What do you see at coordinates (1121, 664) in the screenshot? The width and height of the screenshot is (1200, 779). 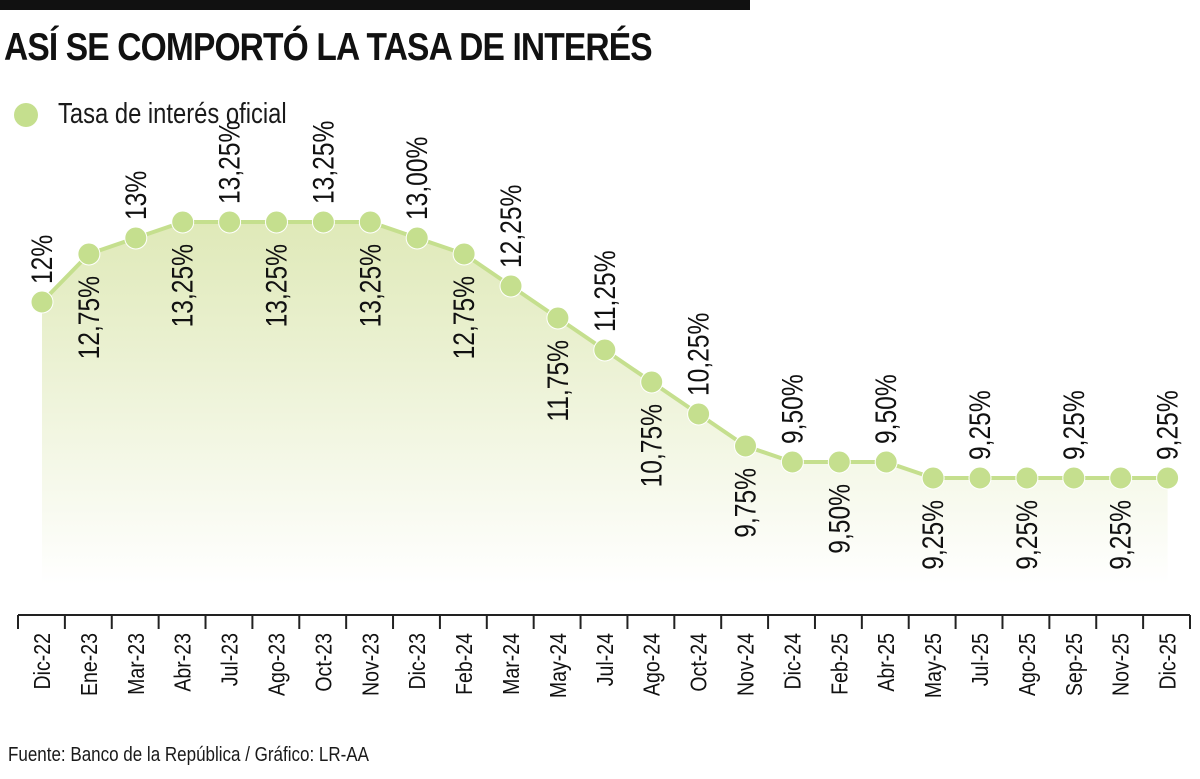 I see `x-tick-label: Nov-25` at bounding box center [1121, 664].